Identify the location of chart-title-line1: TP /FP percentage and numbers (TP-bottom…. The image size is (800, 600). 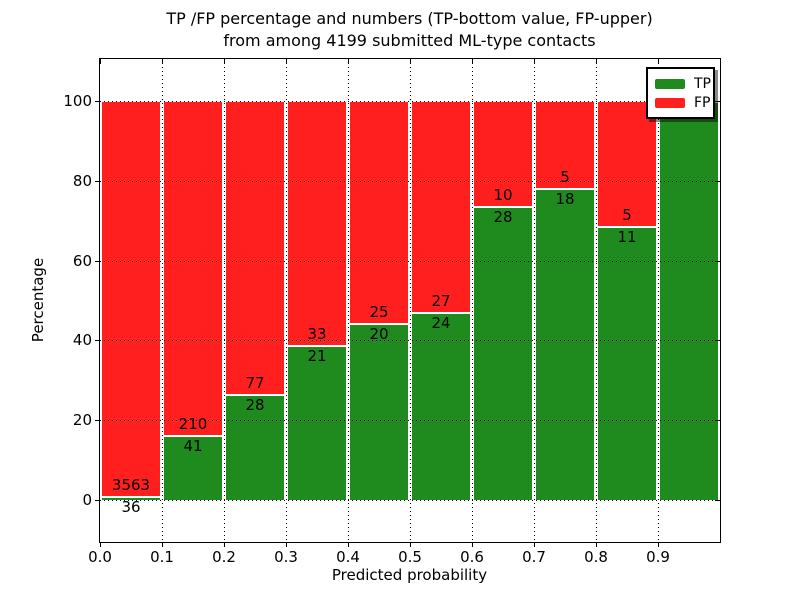
(409, 18).